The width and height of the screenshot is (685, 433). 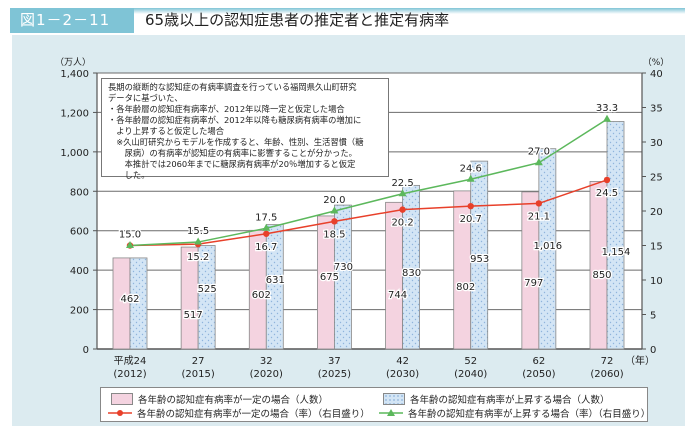 What do you see at coordinates (640, 360) in the screenshot?
I see `x-axis-label: （年）` at bounding box center [640, 360].